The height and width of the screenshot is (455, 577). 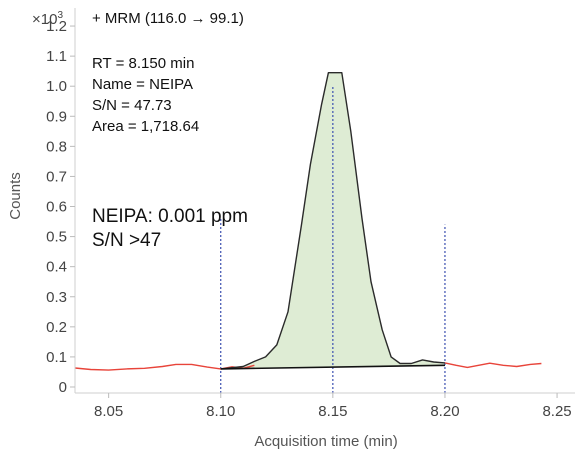 I want to click on y-tick-label: 0.7, so click(x=56, y=176).